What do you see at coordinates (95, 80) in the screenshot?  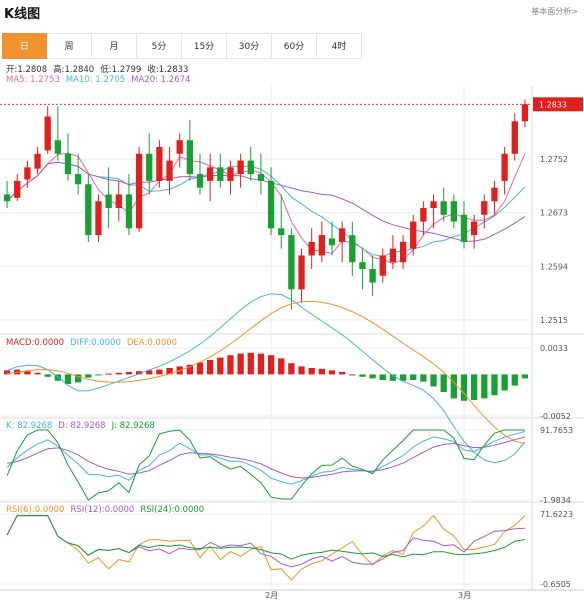 I see `ma10-value: MA10: 1.2705` at bounding box center [95, 80].